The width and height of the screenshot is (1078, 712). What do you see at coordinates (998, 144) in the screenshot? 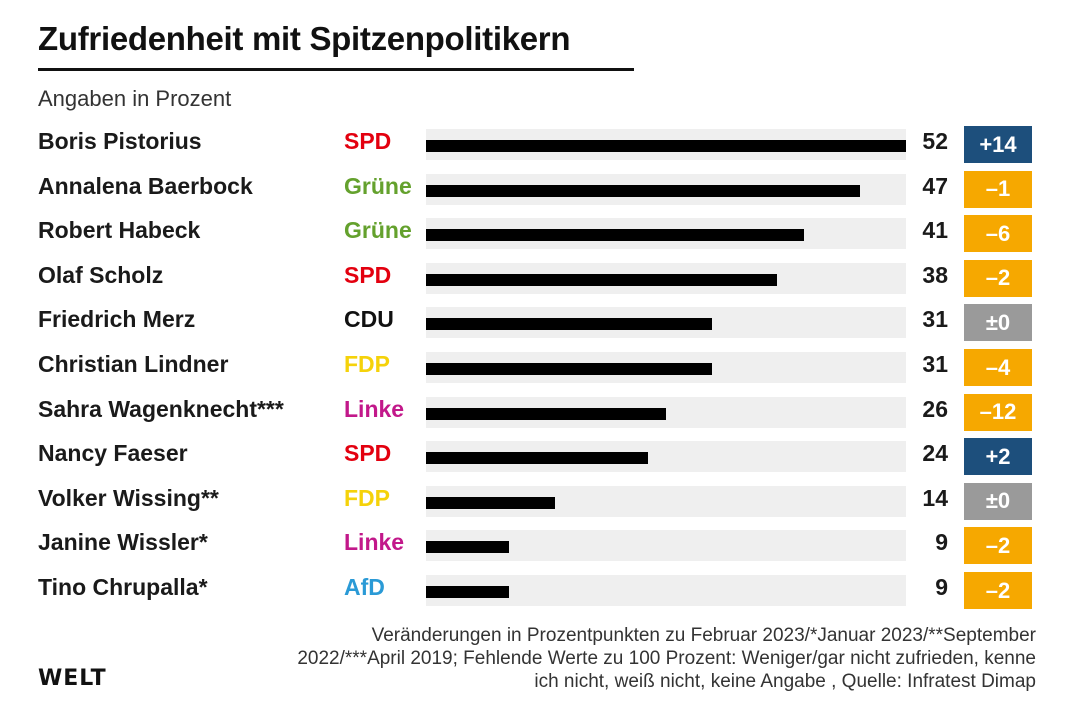
I see `change-badge: +14` at bounding box center [998, 144].